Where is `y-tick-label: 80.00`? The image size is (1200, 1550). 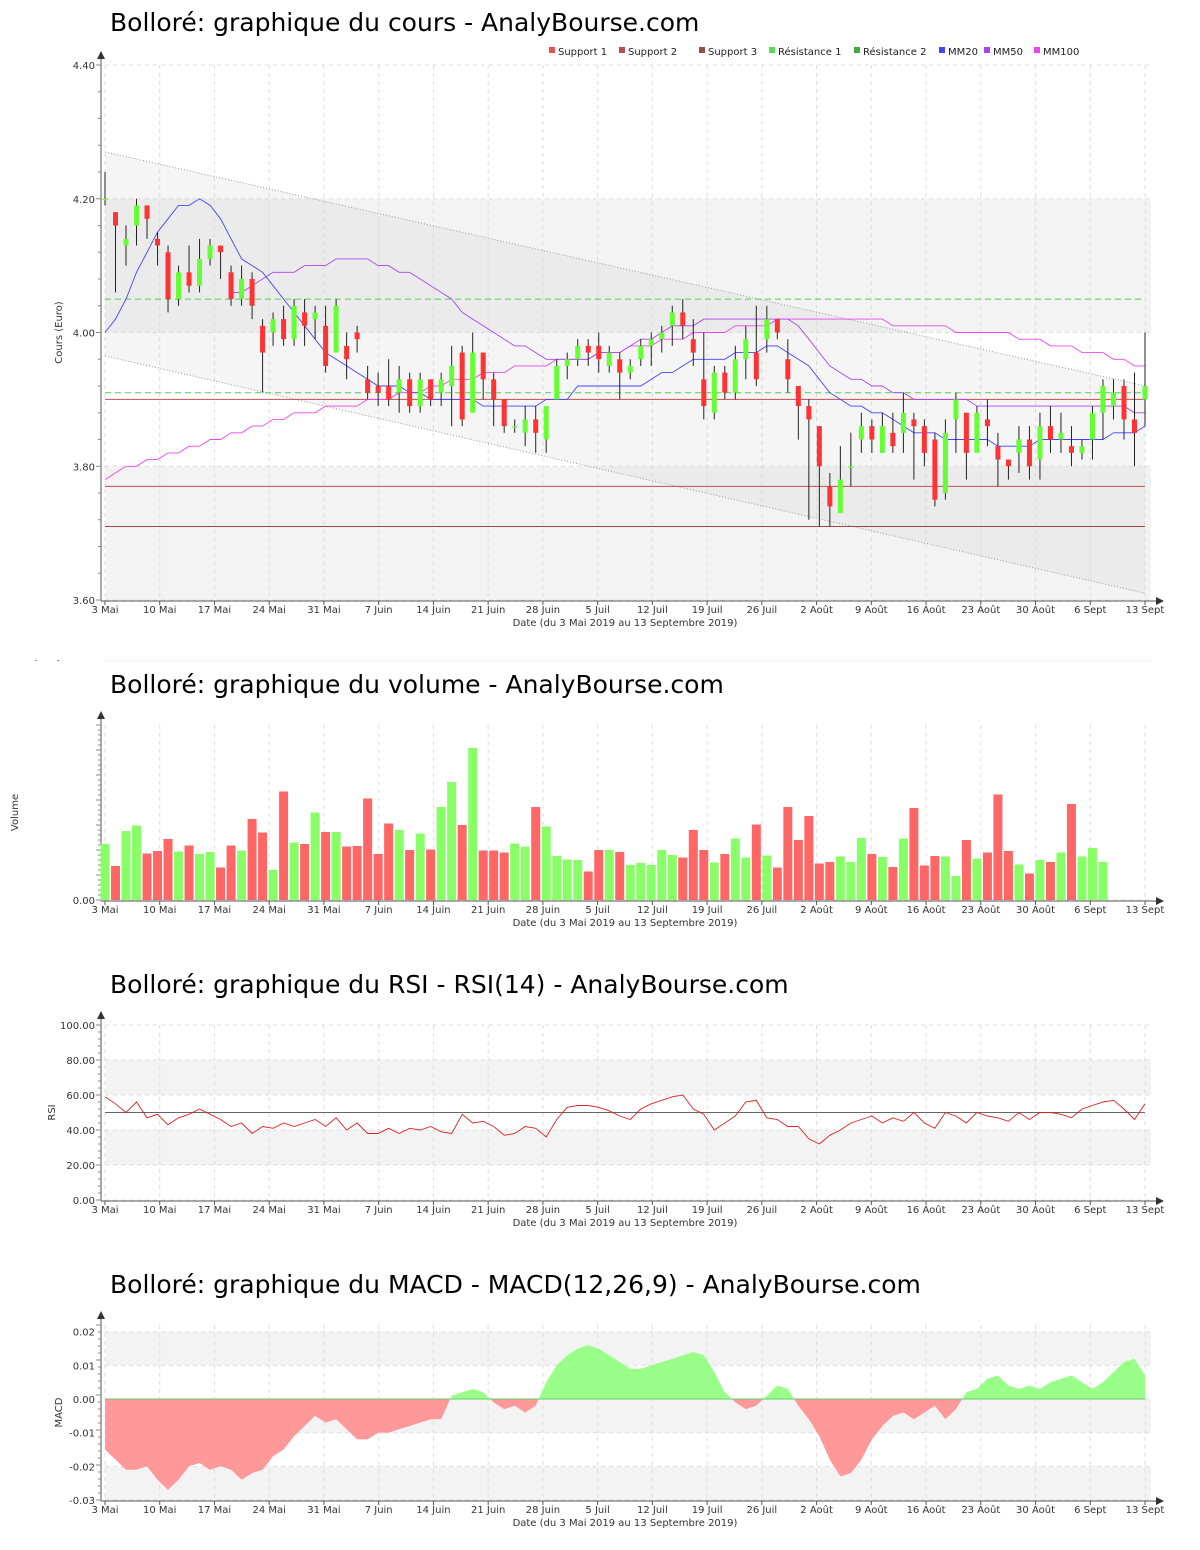
y-tick-label: 80.00 is located at coordinates (80, 1061).